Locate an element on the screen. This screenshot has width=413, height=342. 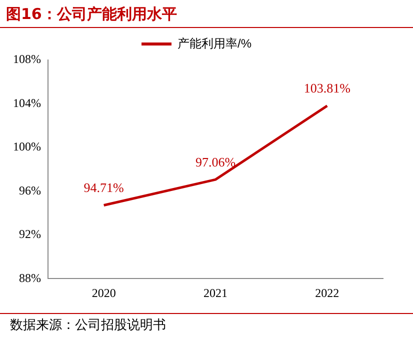
data-label: 103.81% is located at coordinates (327, 88).